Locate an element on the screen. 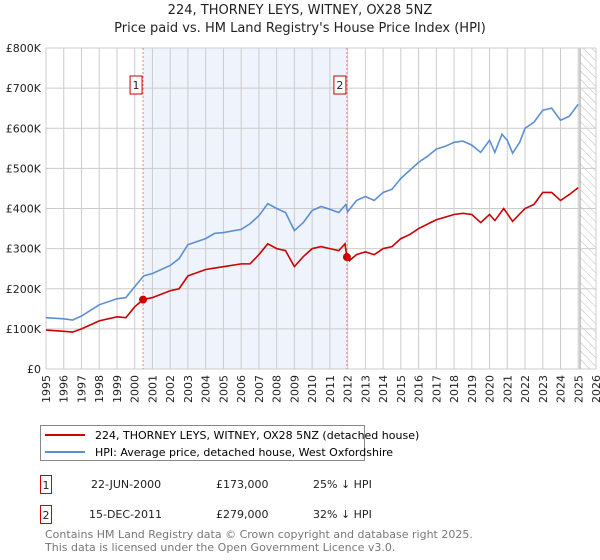 The width and height of the screenshot is (600, 560). x-tick-label: 1997 is located at coordinates (81, 389).